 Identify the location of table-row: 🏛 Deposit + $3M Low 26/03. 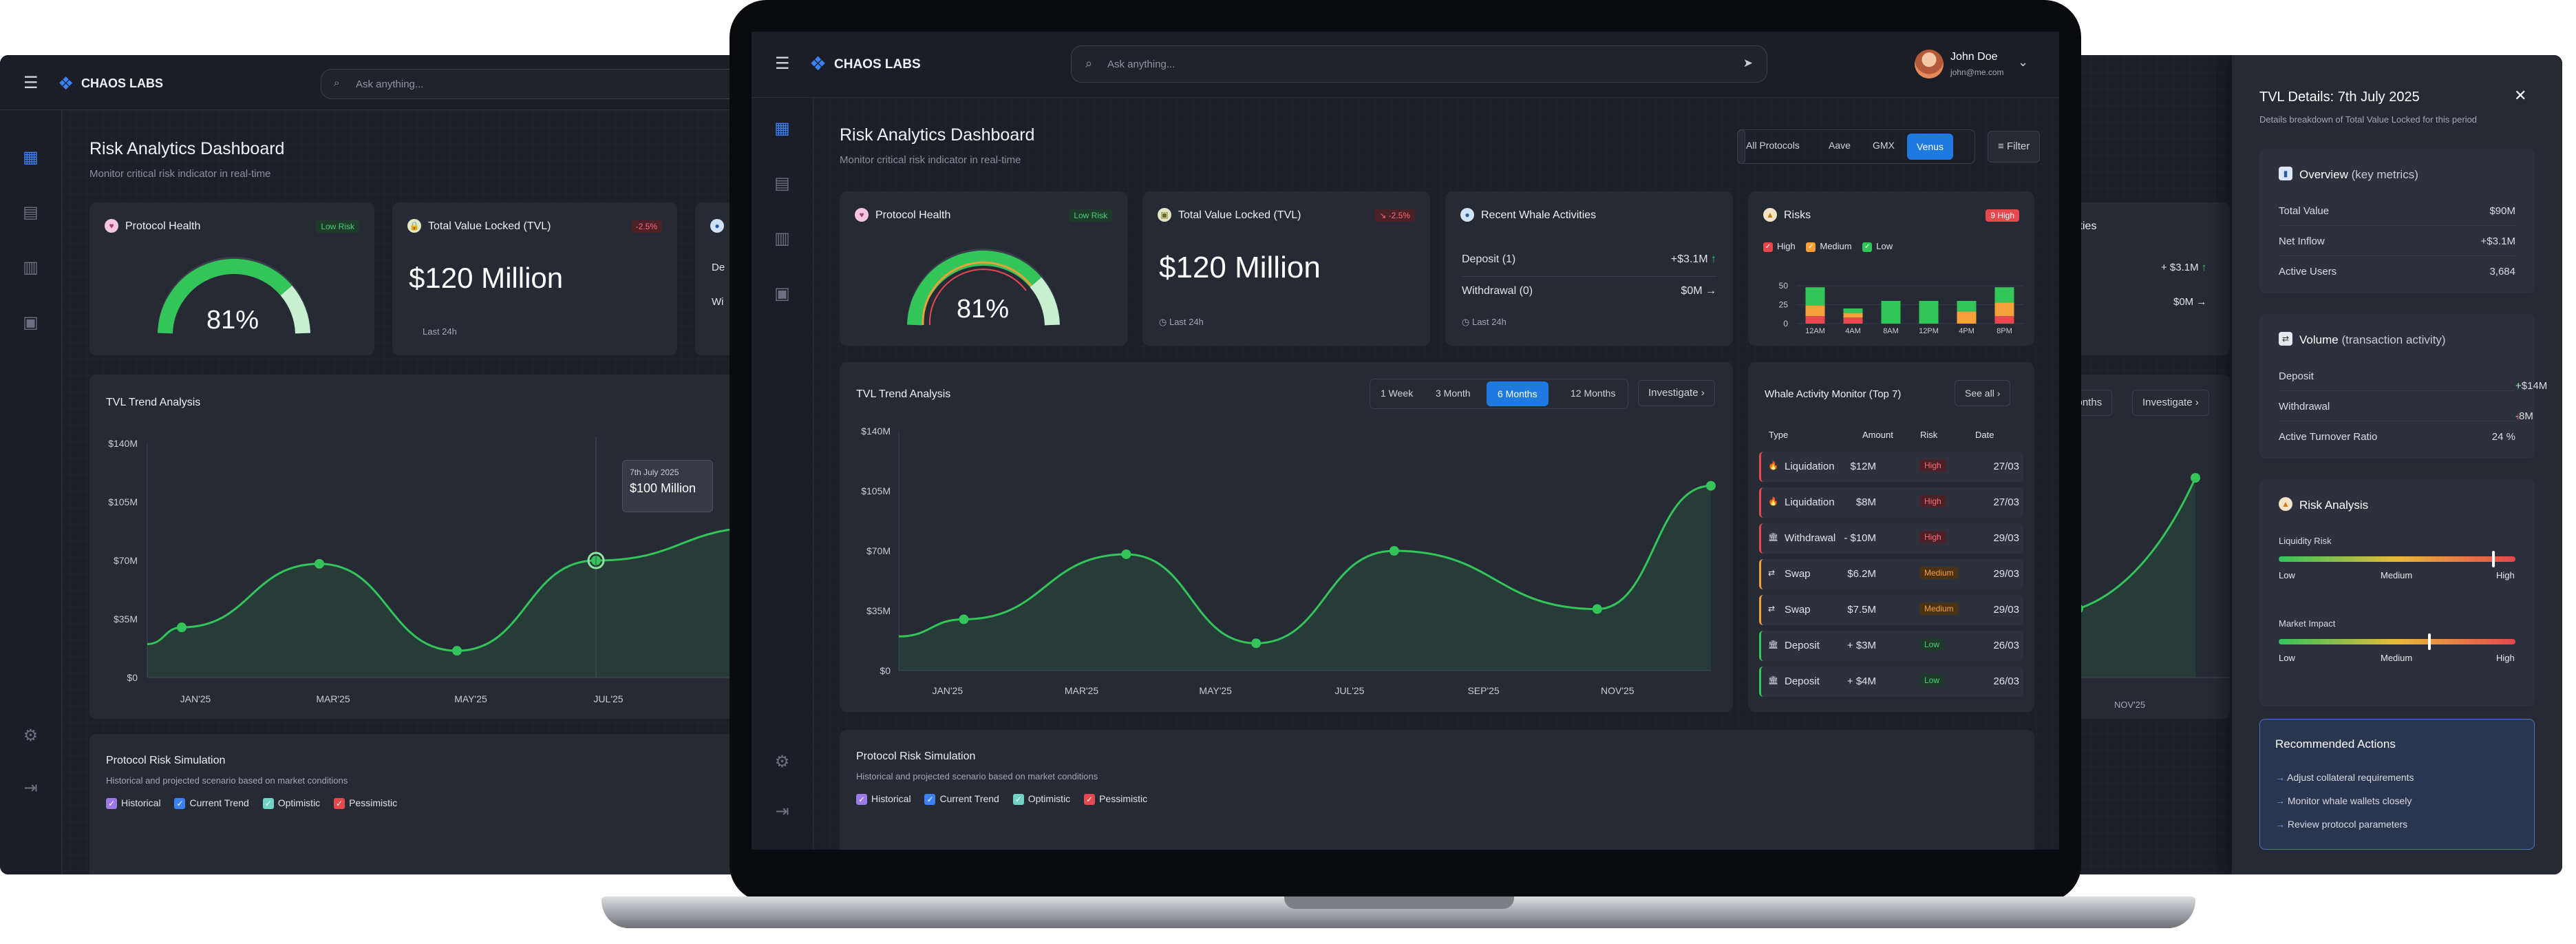
(1891, 646).